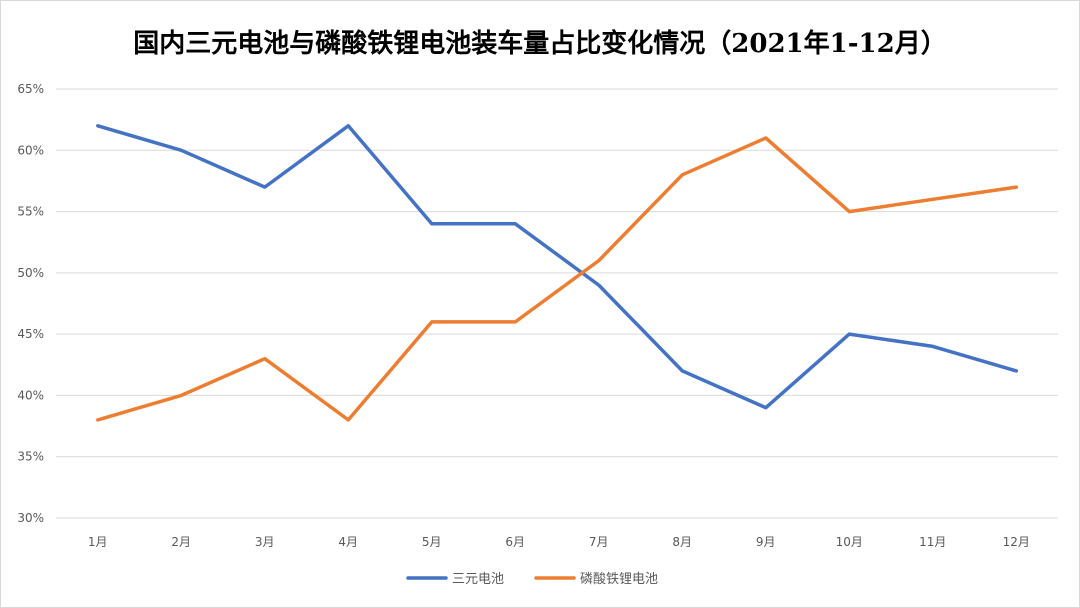 The height and width of the screenshot is (608, 1080). I want to click on x-tick-label: 9月, so click(766, 542).